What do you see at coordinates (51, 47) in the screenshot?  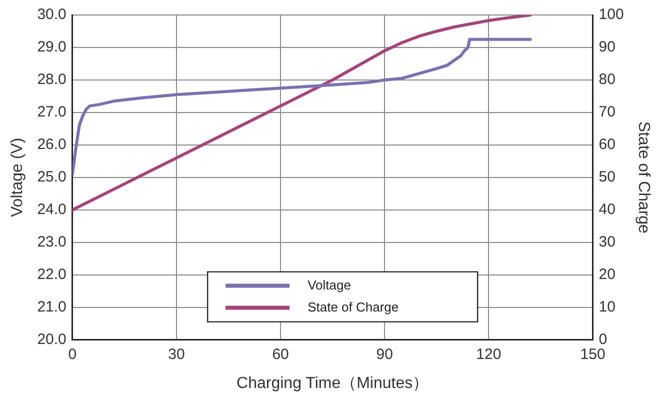 I see `y-tick-label: 29.0` at bounding box center [51, 47].